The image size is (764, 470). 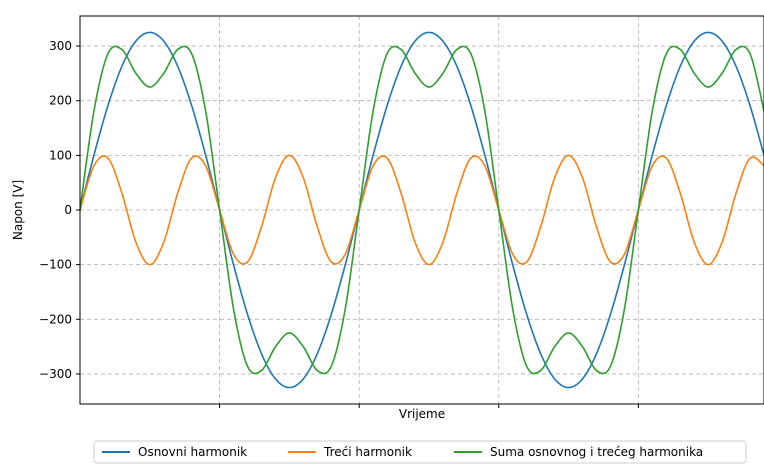 What do you see at coordinates (68, 210) in the screenshot?
I see `y-tick-label-3: 0` at bounding box center [68, 210].